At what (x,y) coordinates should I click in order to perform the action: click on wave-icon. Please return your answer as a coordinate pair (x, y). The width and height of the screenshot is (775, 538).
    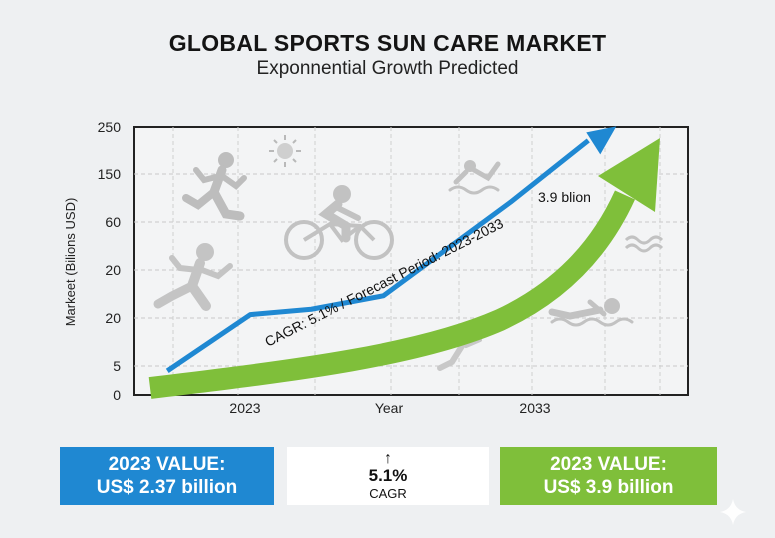
    Looking at the image, I should click on (644, 244).